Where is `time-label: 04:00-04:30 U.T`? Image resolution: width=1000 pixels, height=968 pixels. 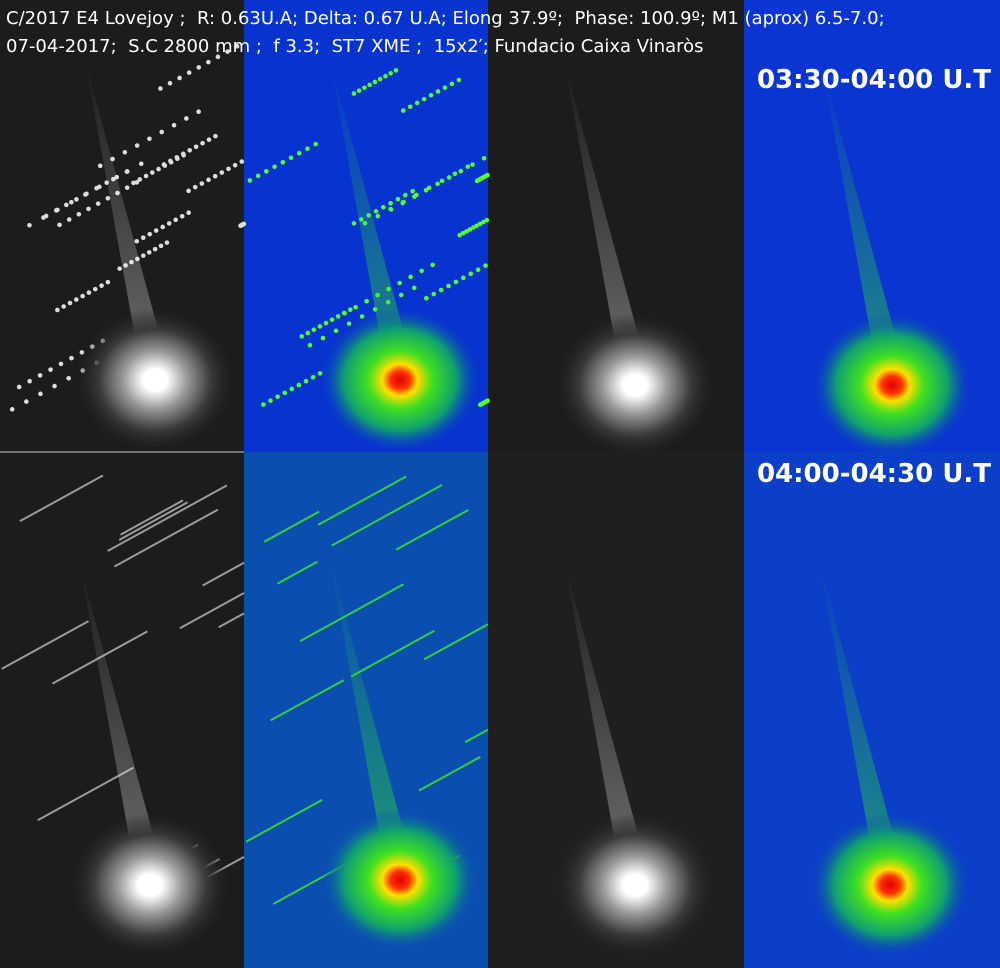 time-label: 04:00-04:30 U.T is located at coordinates (874, 474).